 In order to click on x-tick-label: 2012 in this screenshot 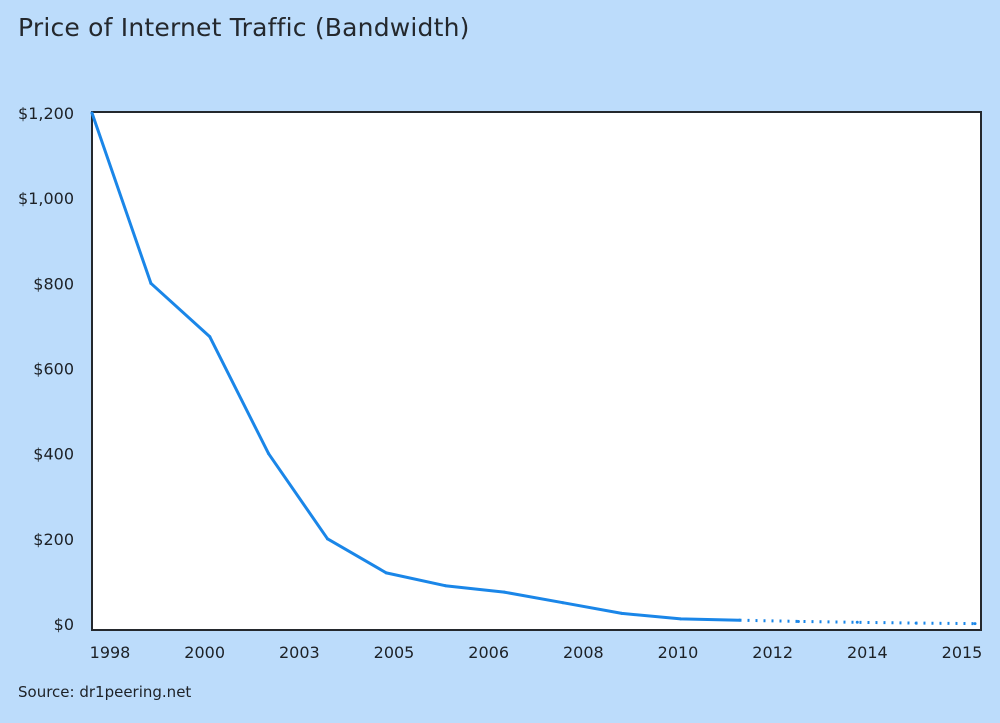, I will do `click(772, 652)`.